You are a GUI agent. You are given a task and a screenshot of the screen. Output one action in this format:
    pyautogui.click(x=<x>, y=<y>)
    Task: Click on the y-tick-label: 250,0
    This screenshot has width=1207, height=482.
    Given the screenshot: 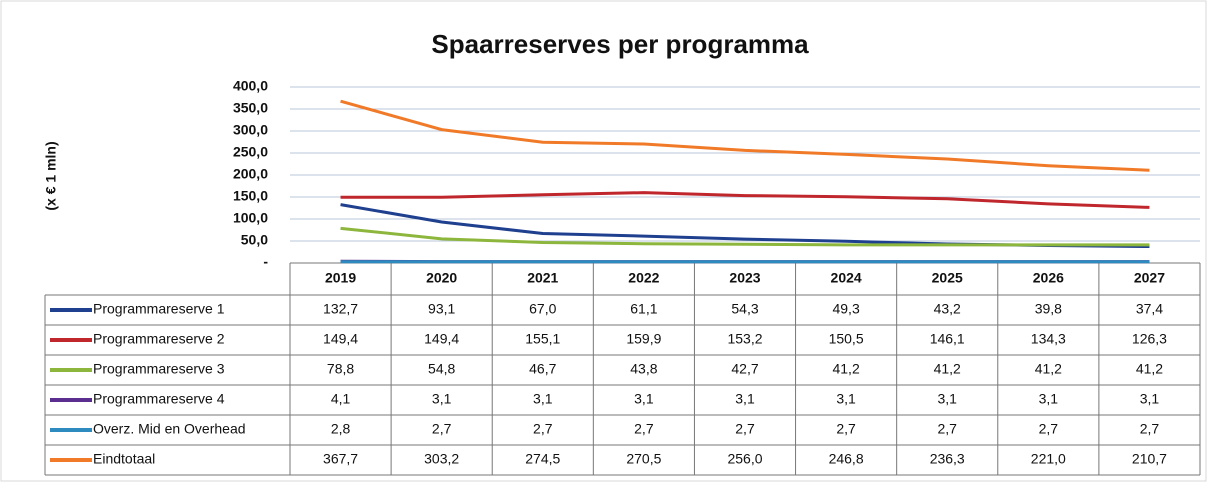 What is the action you would take?
    pyautogui.click(x=250, y=152)
    